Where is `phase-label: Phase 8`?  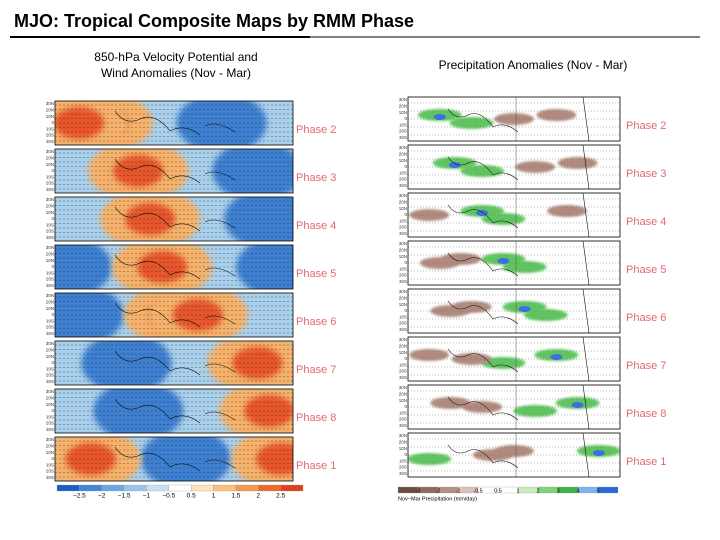
phase-label: Phase 8 is located at coordinates (646, 414).